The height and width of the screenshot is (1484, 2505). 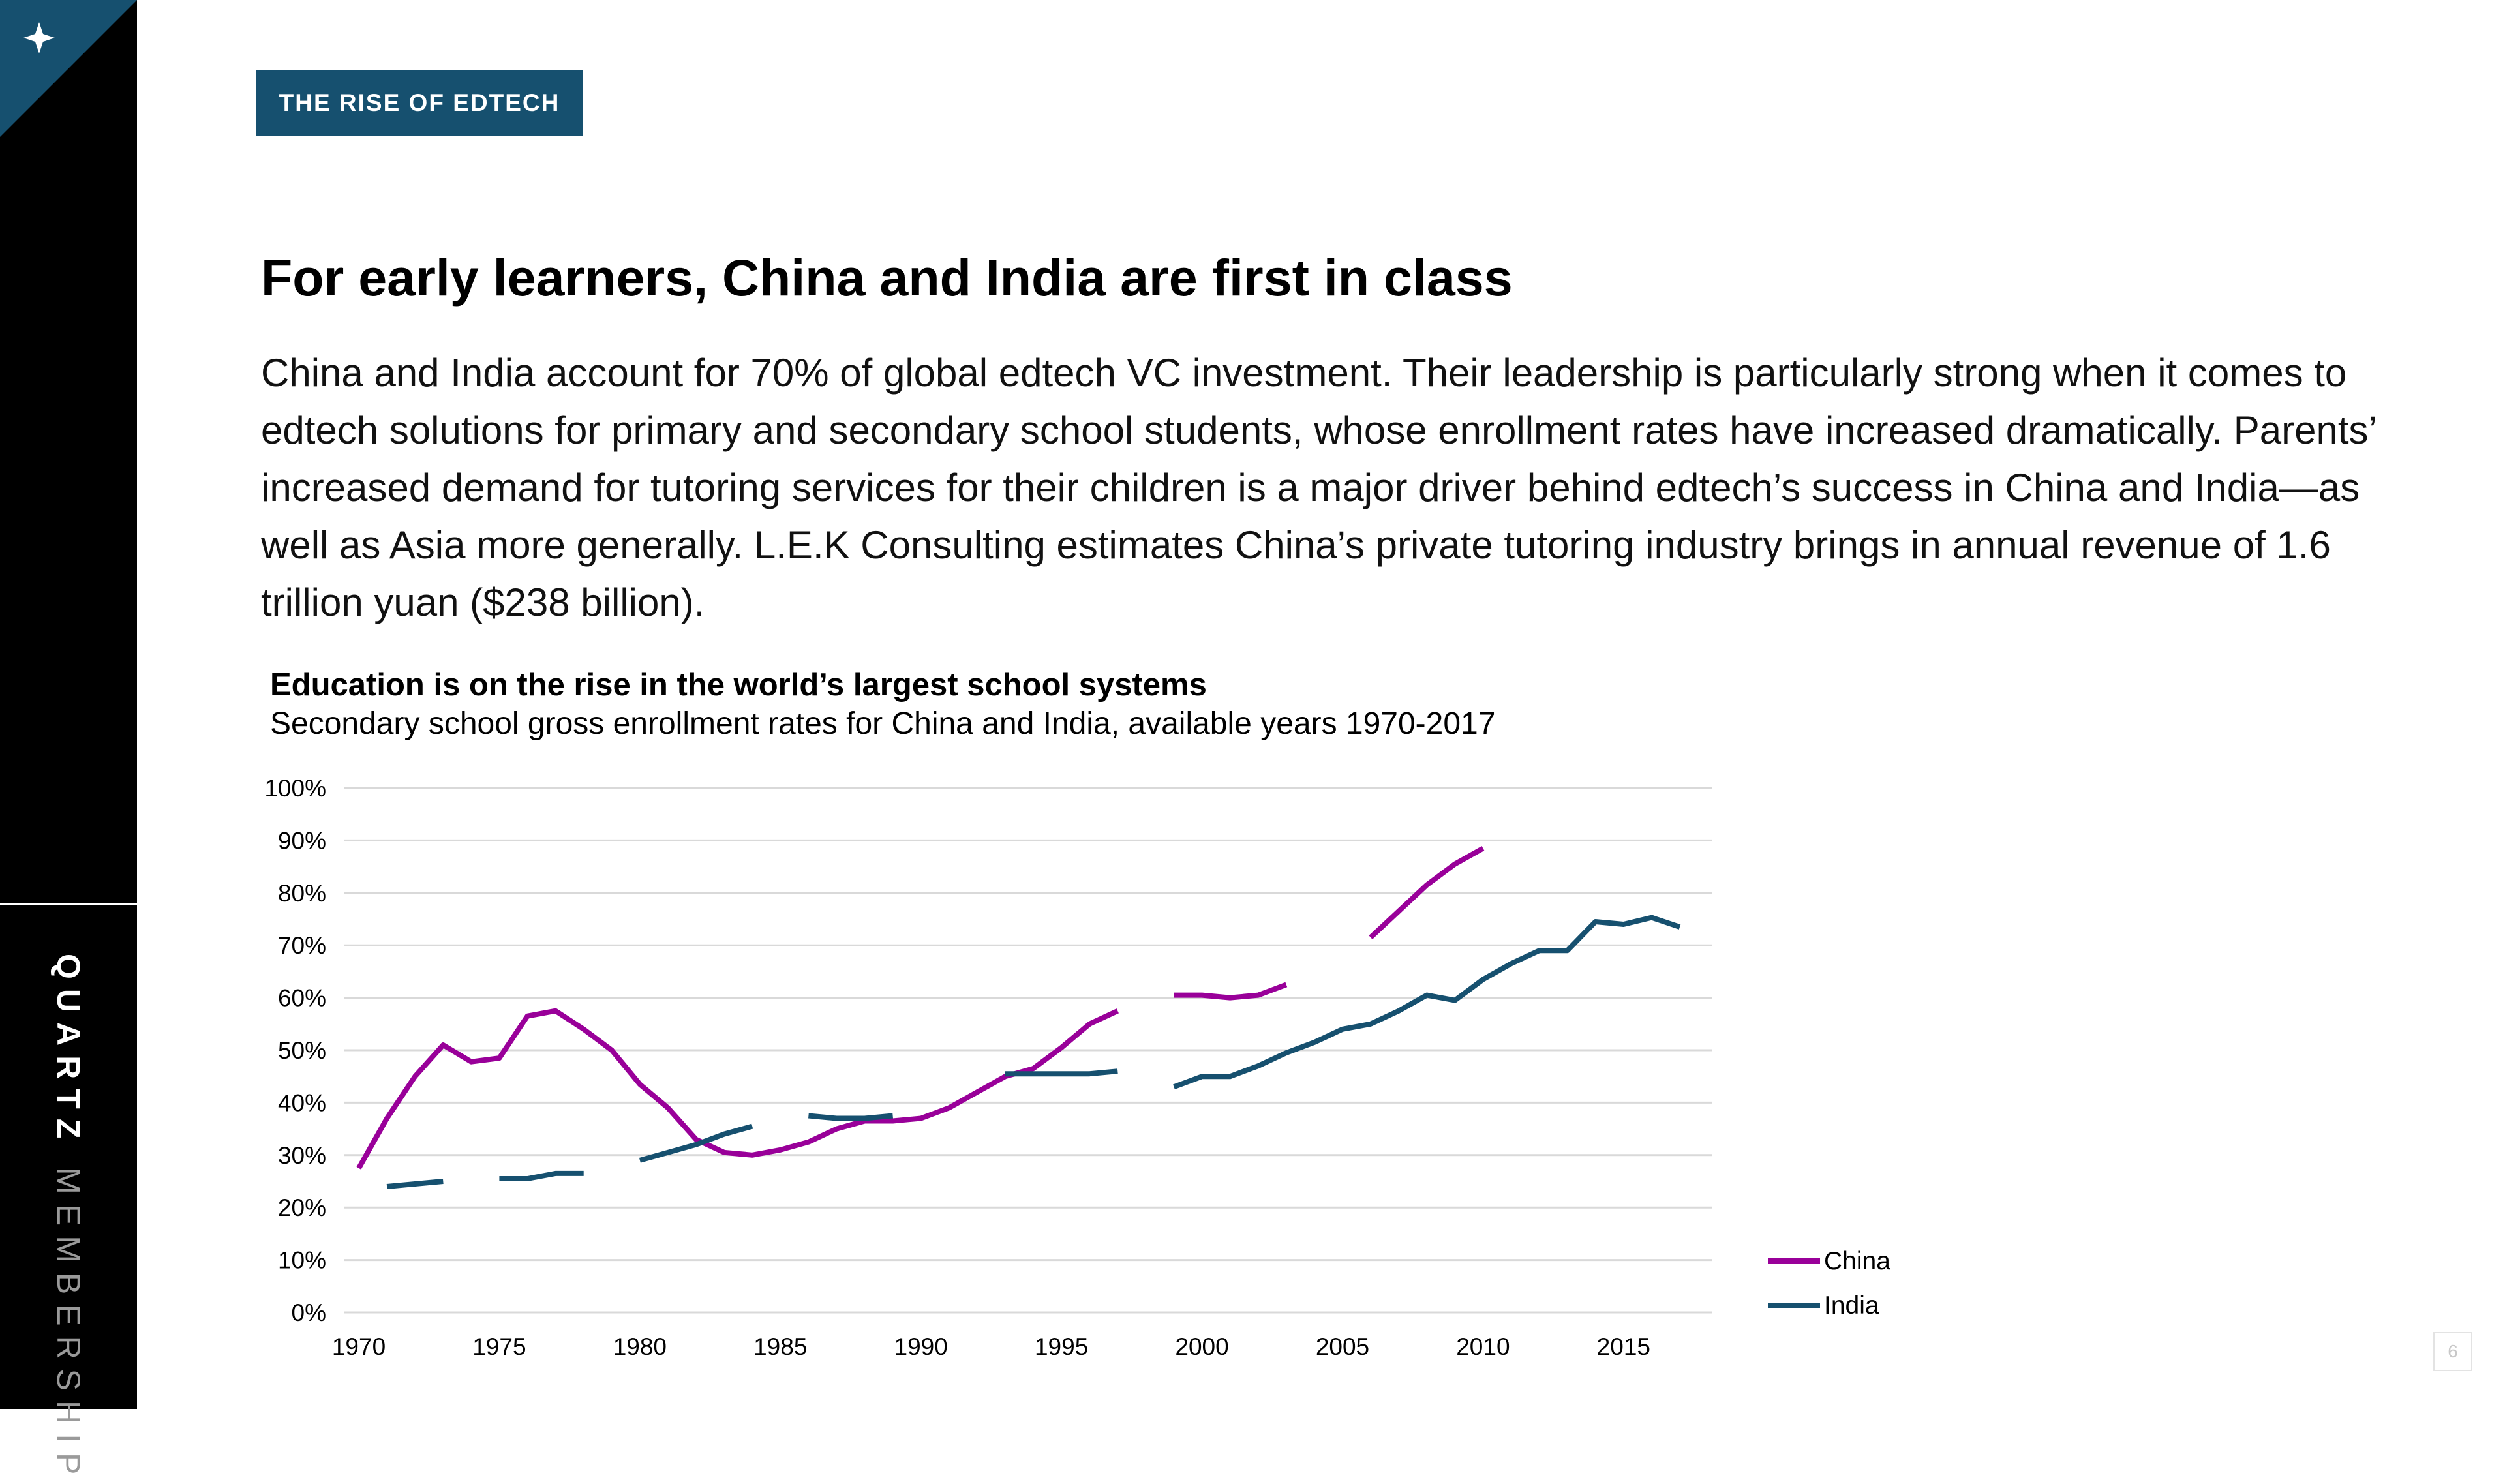 What do you see at coordinates (921, 1346) in the screenshot?
I see `x-tick-label: 1990` at bounding box center [921, 1346].